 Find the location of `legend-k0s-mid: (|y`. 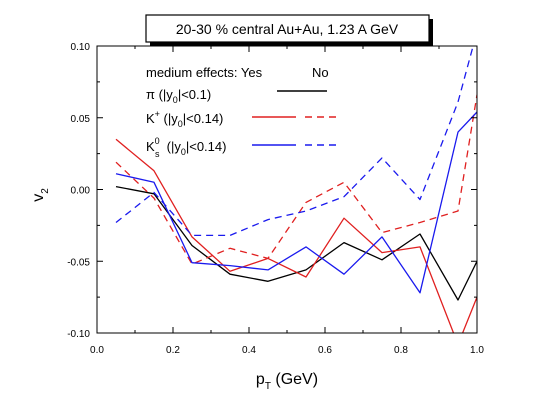

legend-k0s-mid: (|y is located at coordinates (172, 146).